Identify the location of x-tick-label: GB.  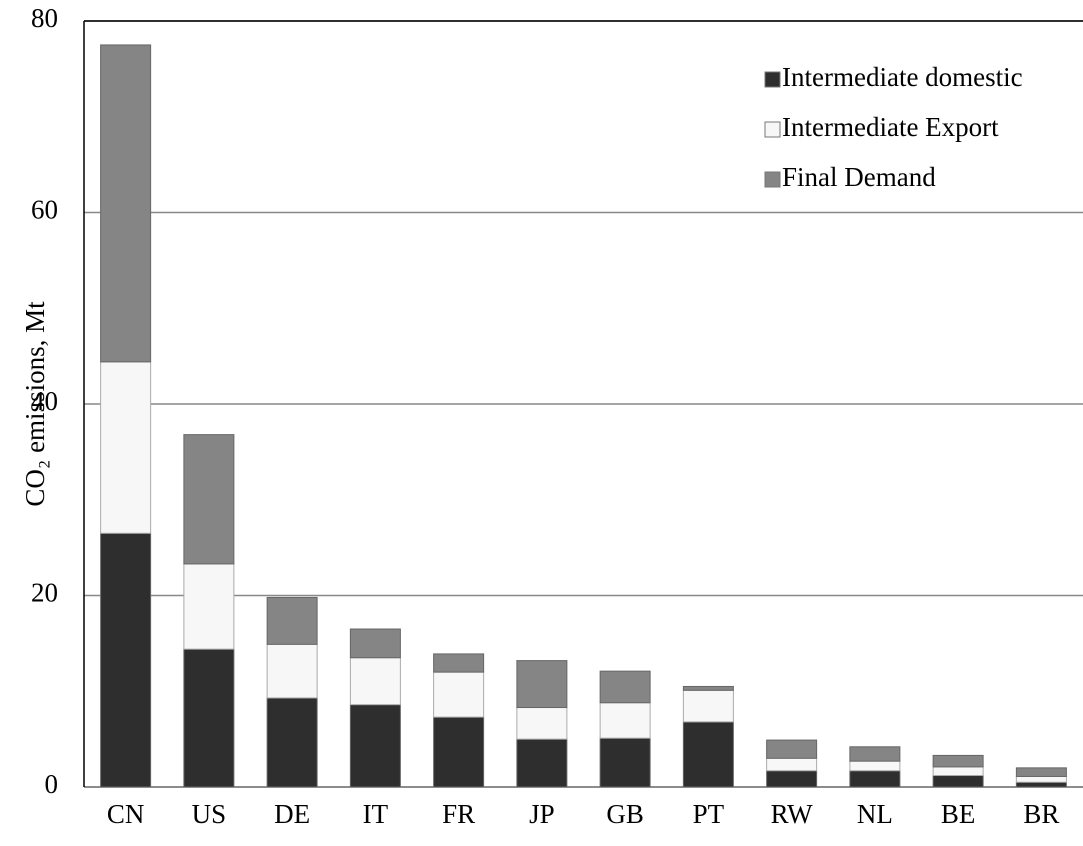
(625, 814).